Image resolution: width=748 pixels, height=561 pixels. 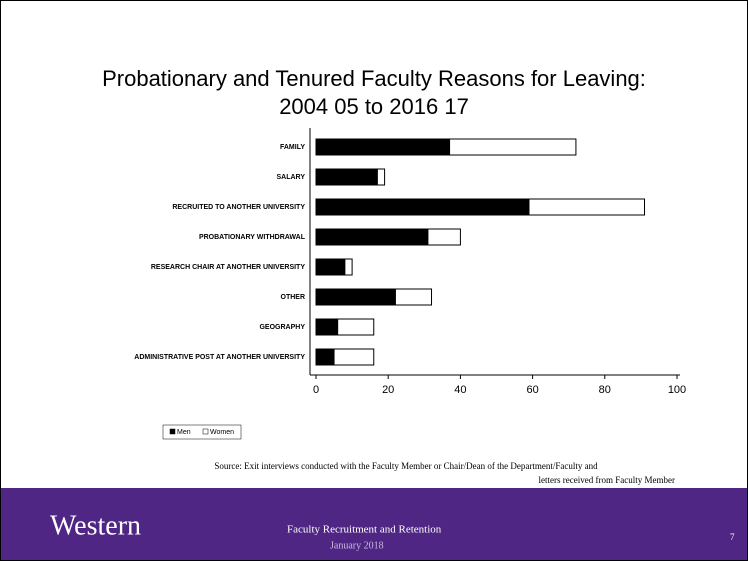 I want to click on chart-subtitle: 2004 05 to 2016 17, so click(x=374, y=106).